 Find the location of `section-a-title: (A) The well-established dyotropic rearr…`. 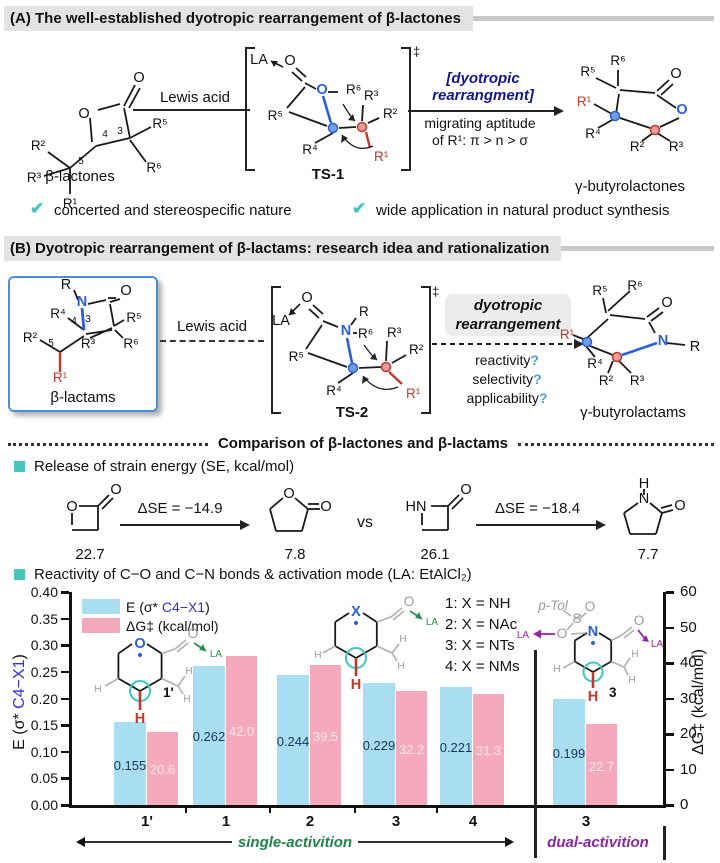

section-a-title: (A) The well-established dyotropic rearr… is located at coordinates (238, 18).